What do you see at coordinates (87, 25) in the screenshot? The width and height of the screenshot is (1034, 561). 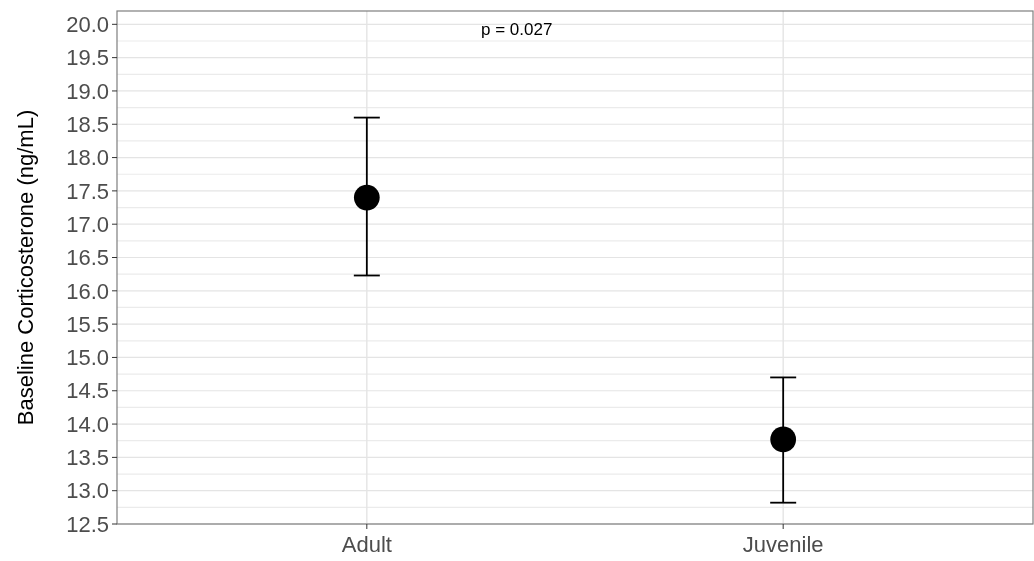 I see `y-tick-label: 20.0` at bounding box center [87, 25].